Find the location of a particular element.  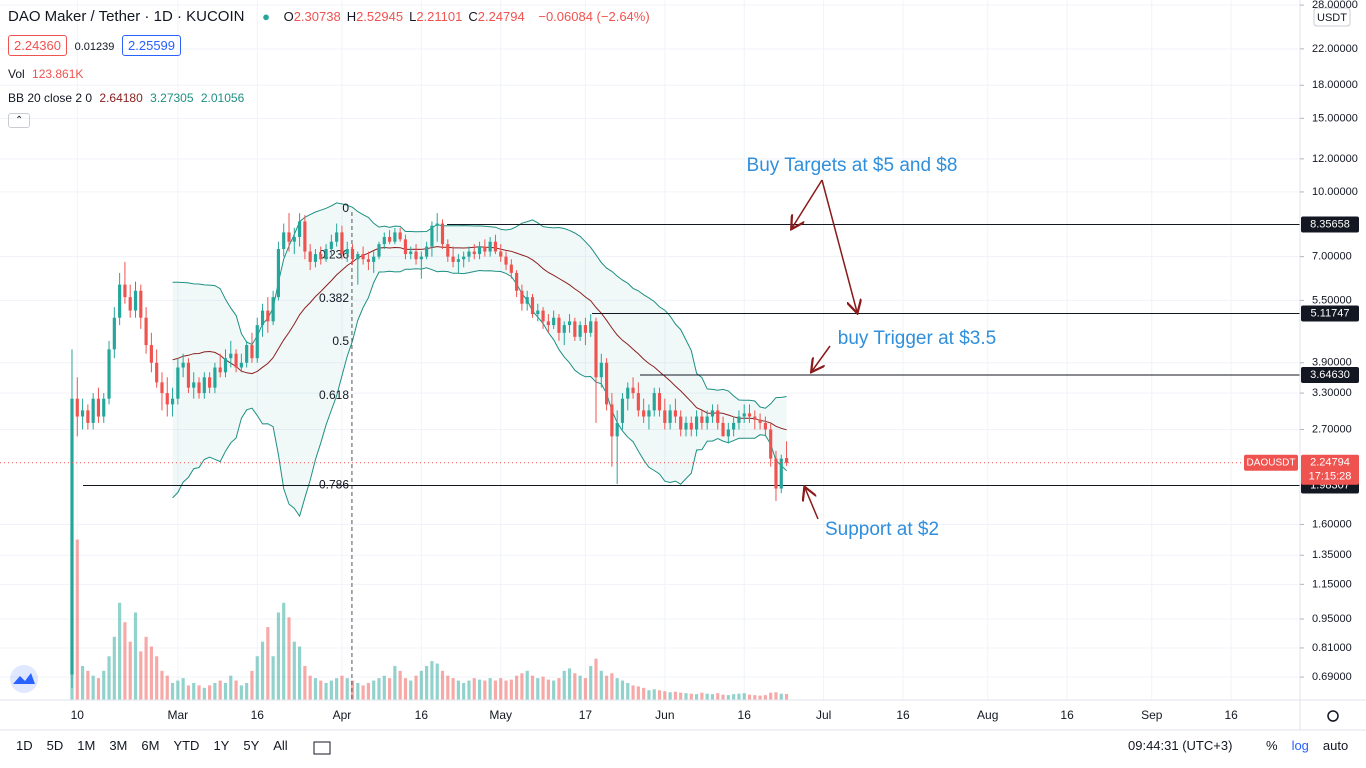

ohlc-key: C is located at coordinates (473, 16).